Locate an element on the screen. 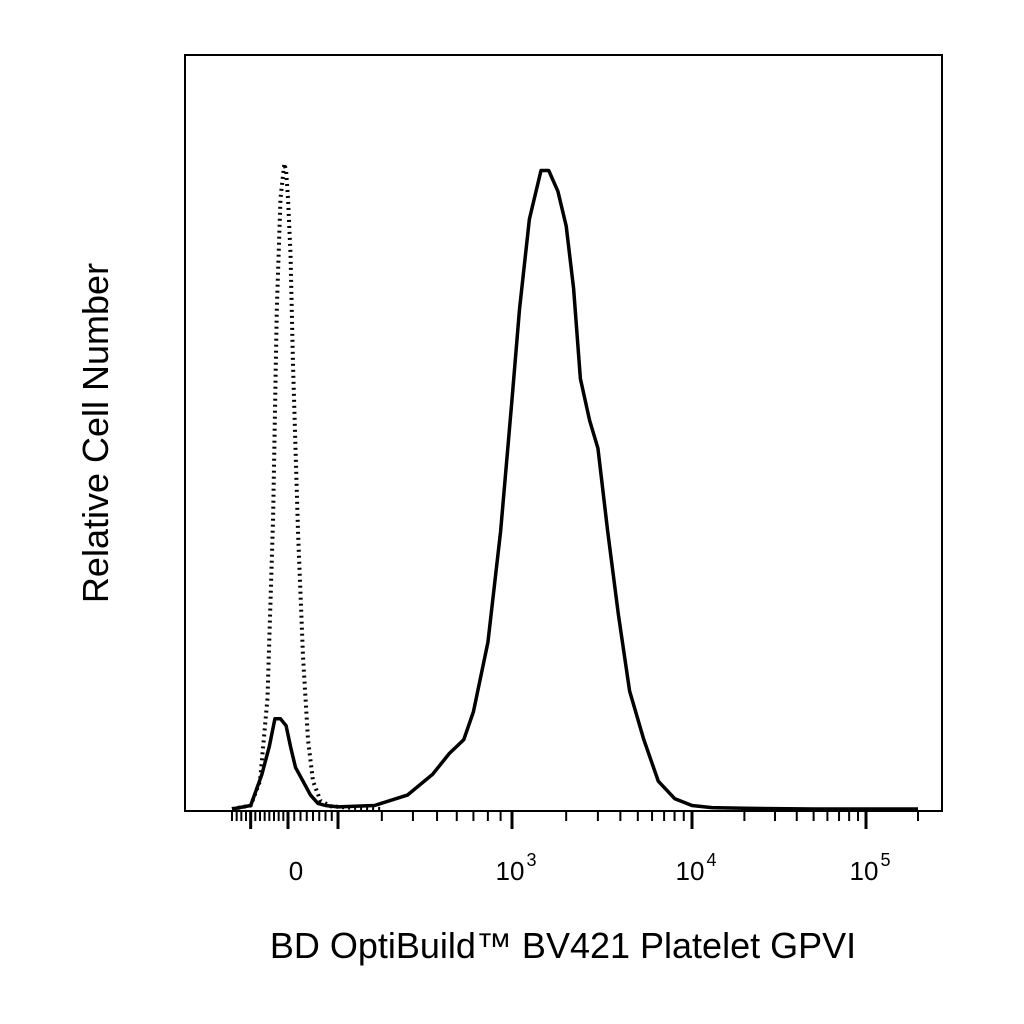 The image size is (1024, 1024). x-axis-tick-labels: 0 10 3 10 4 10 5 is located at coordinates (590, 868).